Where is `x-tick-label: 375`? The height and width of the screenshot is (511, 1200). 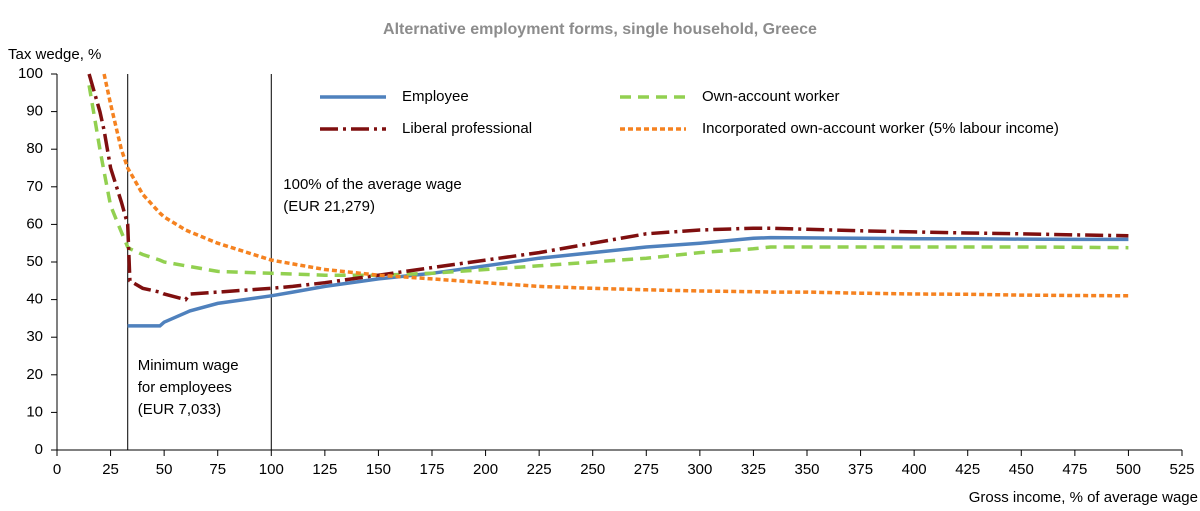 x-tick-label: 375 is located at coordinates (860, 469).